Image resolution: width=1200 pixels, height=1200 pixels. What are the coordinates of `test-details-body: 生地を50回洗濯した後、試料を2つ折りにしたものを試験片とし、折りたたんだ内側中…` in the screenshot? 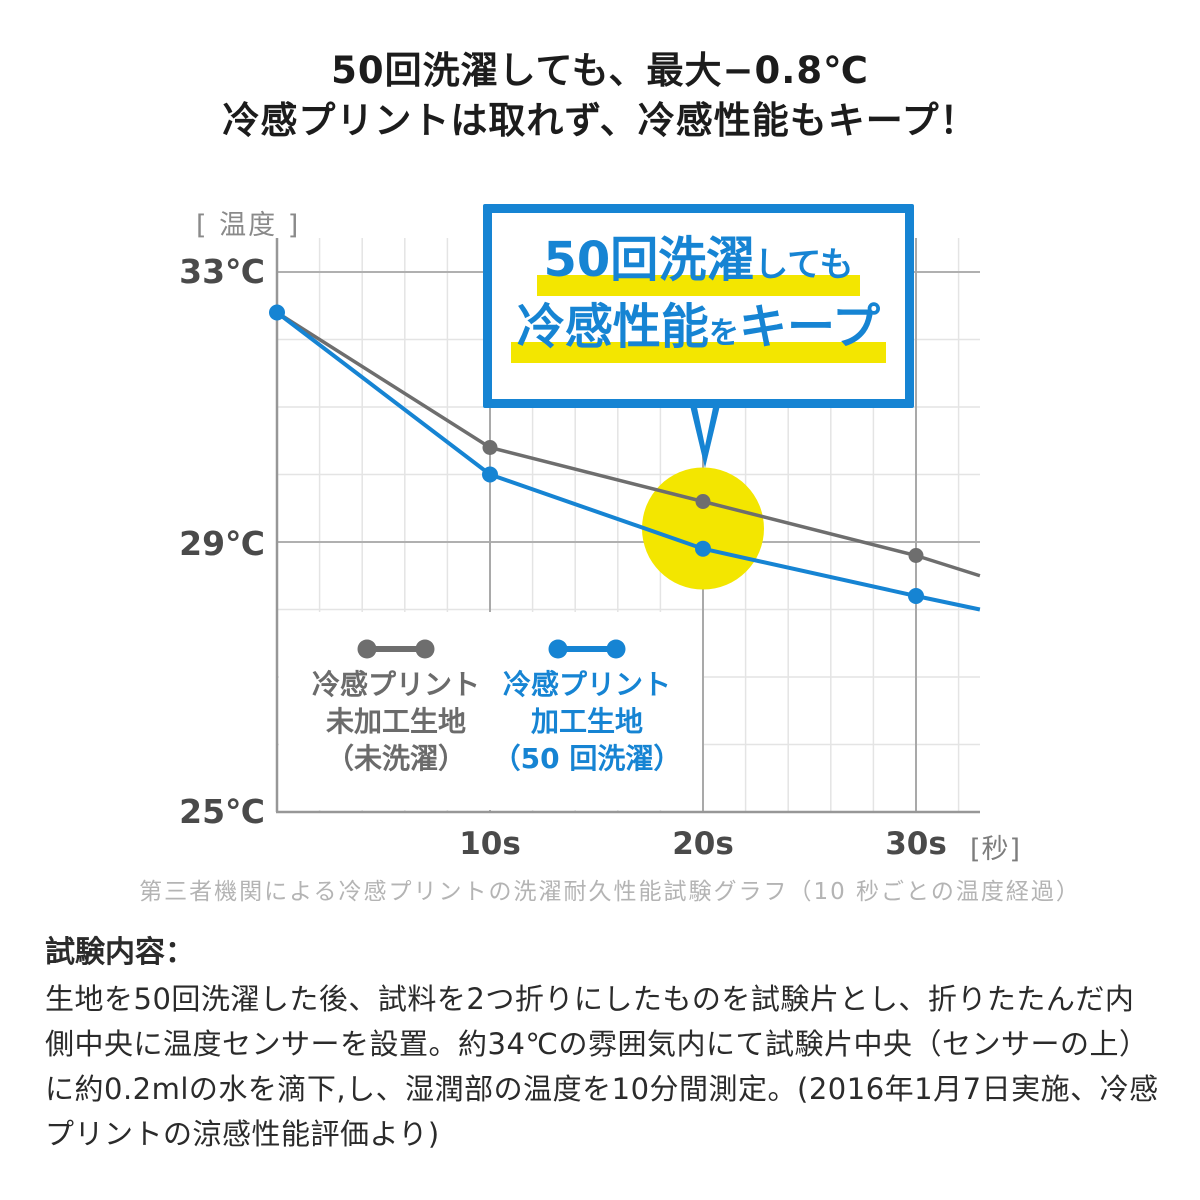 It's located at (602, 1066).